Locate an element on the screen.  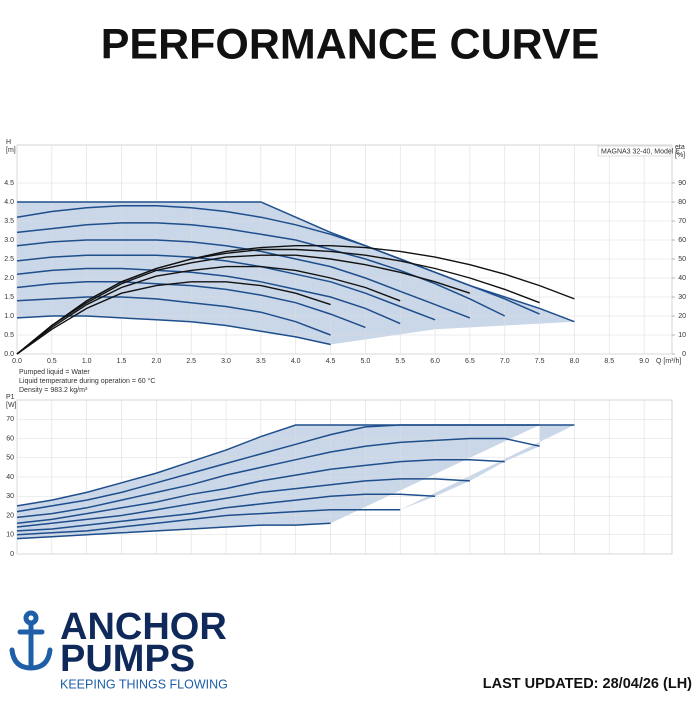
x-tick-label: 4.0 is located at coordinates (296, 361).